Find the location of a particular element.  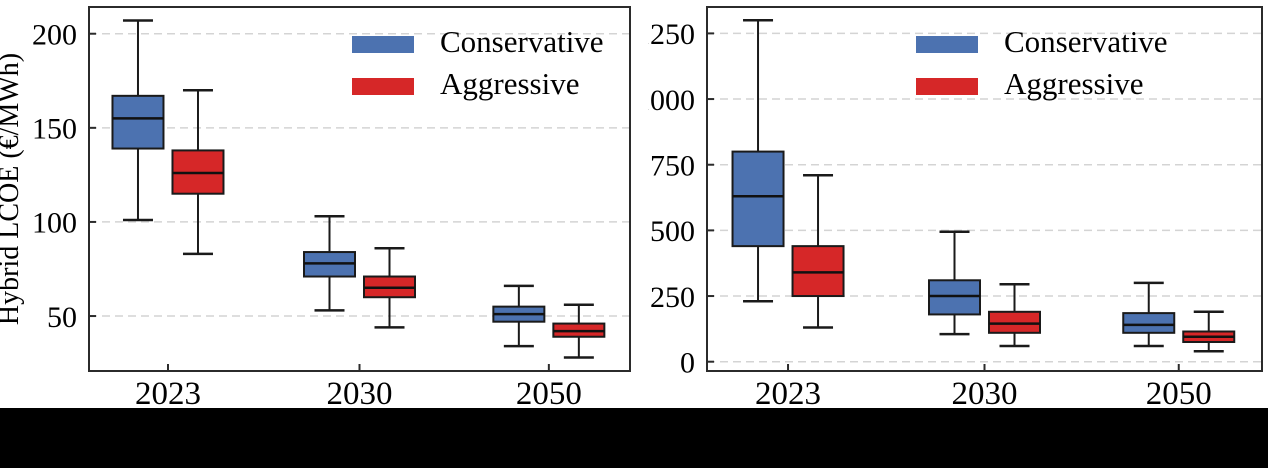

bottom-black-bar is located at coordinates (634, 438).